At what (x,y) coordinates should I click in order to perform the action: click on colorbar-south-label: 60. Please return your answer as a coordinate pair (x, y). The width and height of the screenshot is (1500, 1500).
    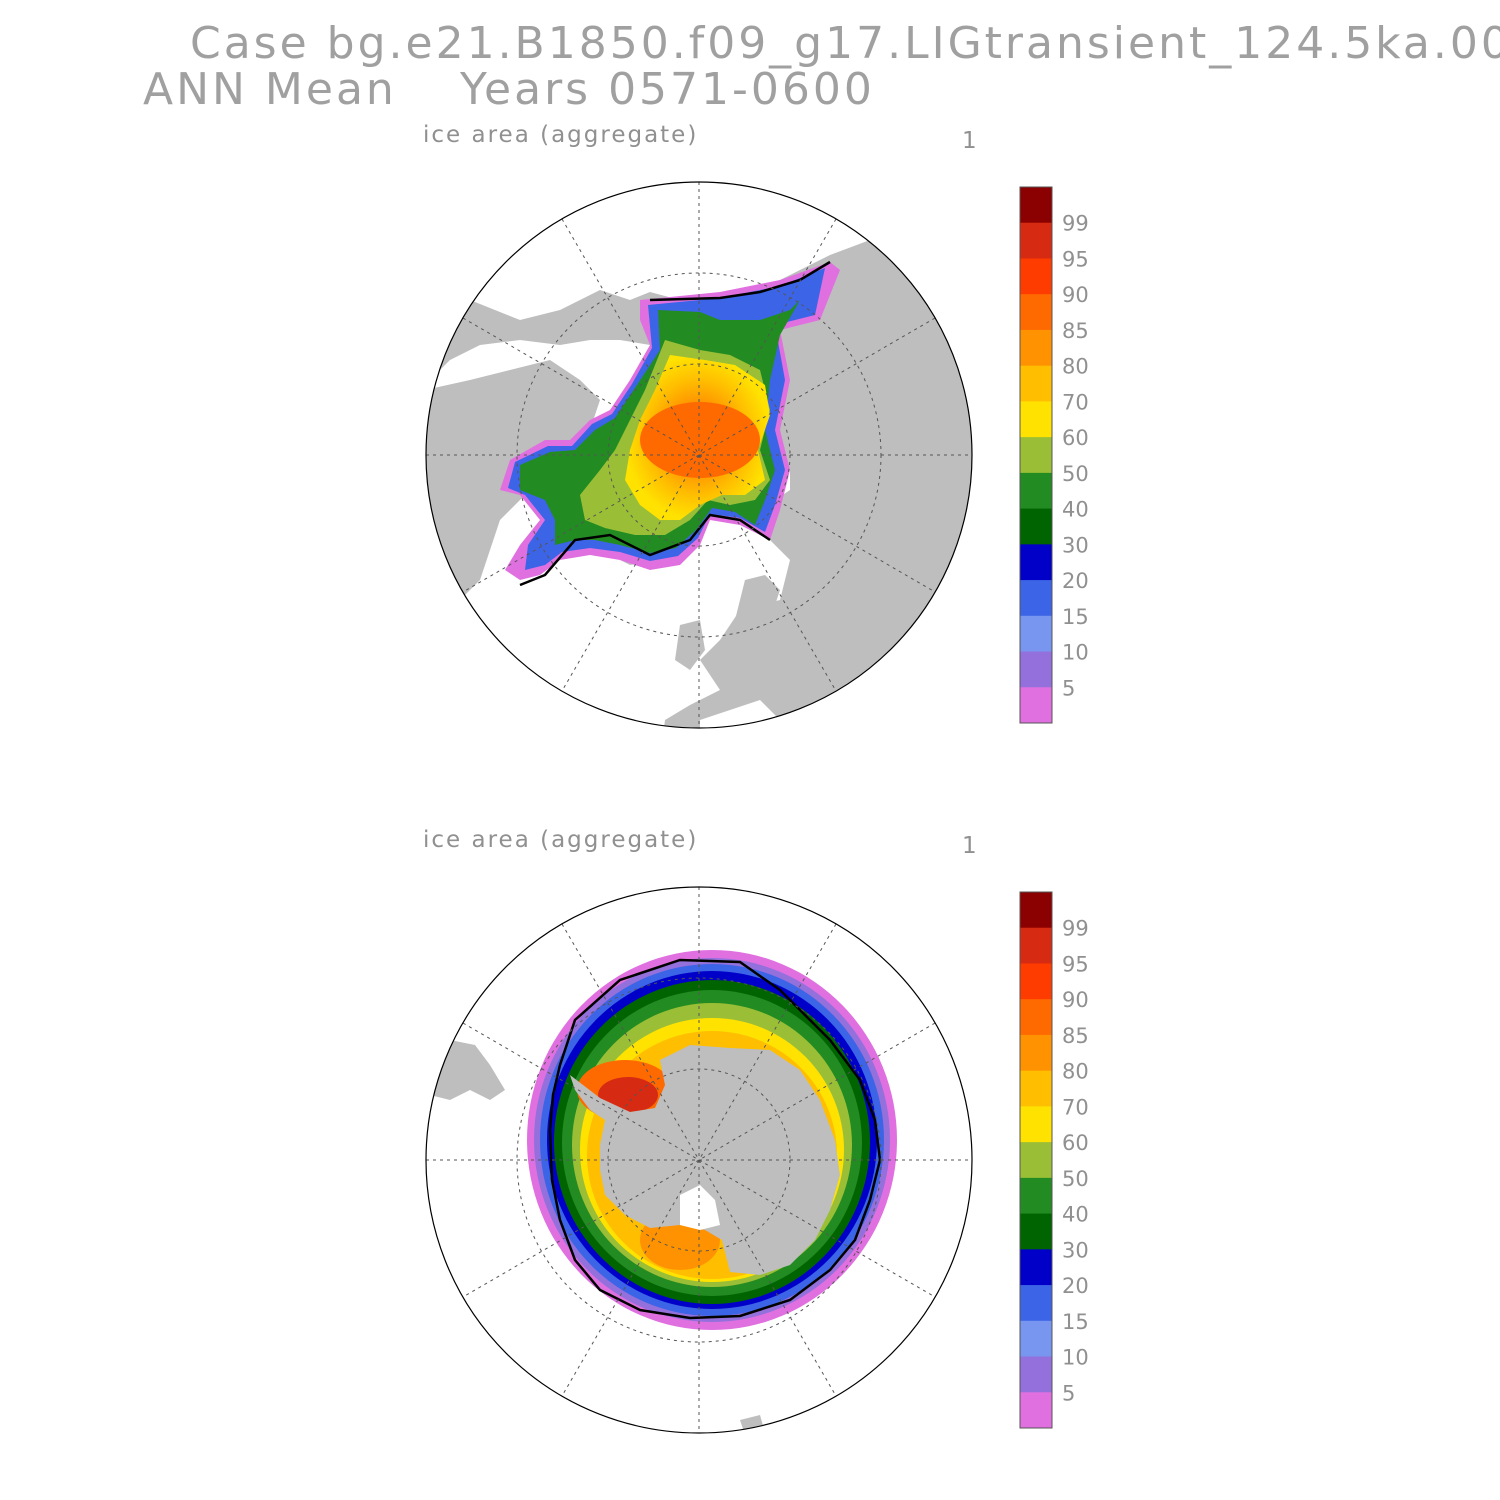
    Looking at the image, I should click on (1075, 1143).